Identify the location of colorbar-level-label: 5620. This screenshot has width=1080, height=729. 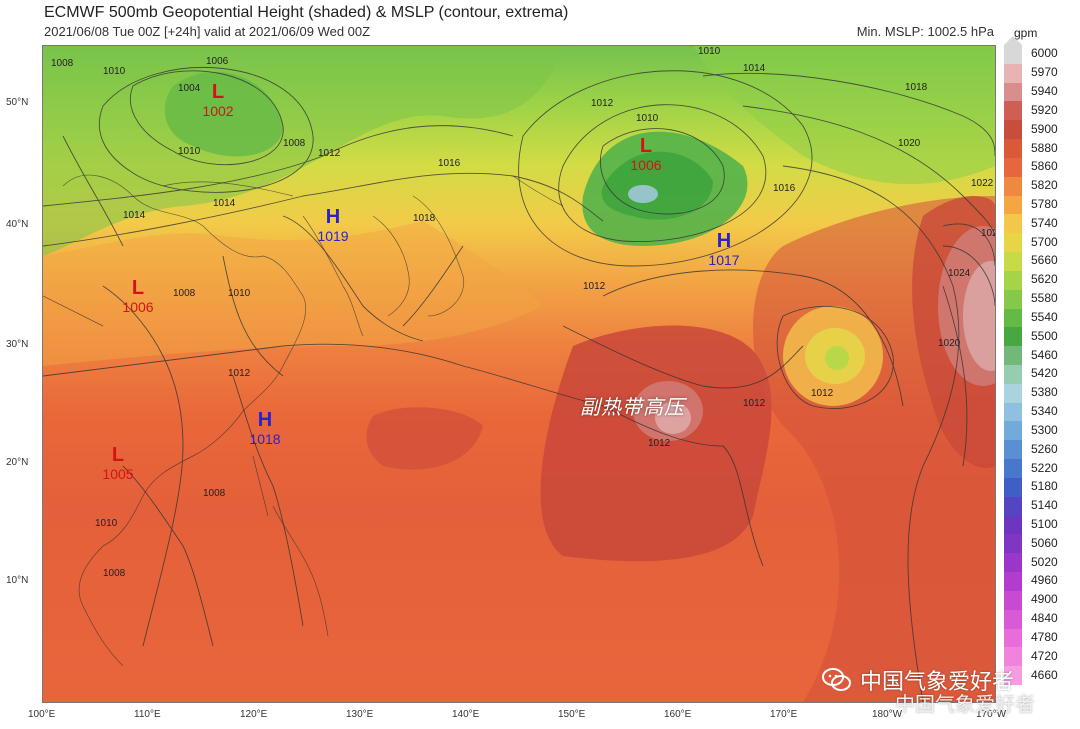
(1044, 279).